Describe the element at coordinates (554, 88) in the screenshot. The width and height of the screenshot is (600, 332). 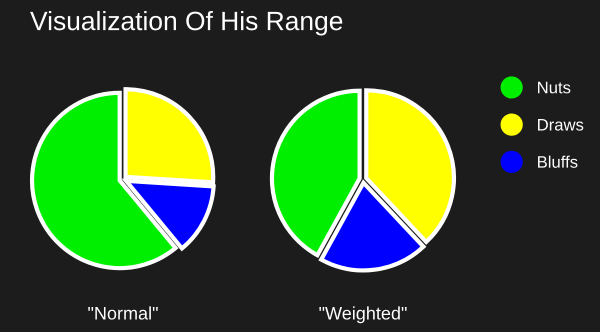
I see `legend-label: Nuts` at that location.